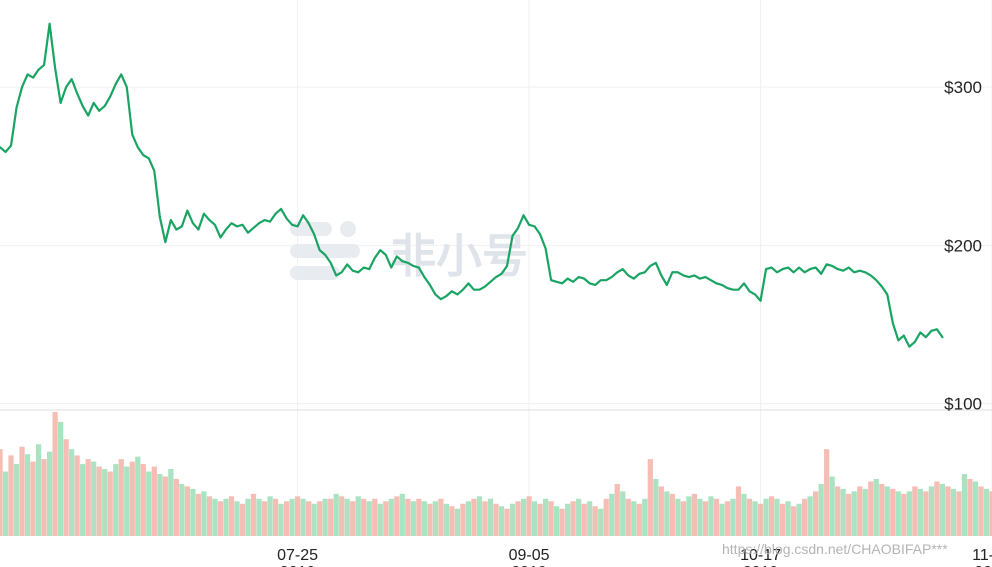 The width and height of the screenshot is (992, 567). What do you see at coordinates (963, 246) in the screenshot?
I see `y-axis-labels: $300 $200 $100` at bounding box center [963, 246].